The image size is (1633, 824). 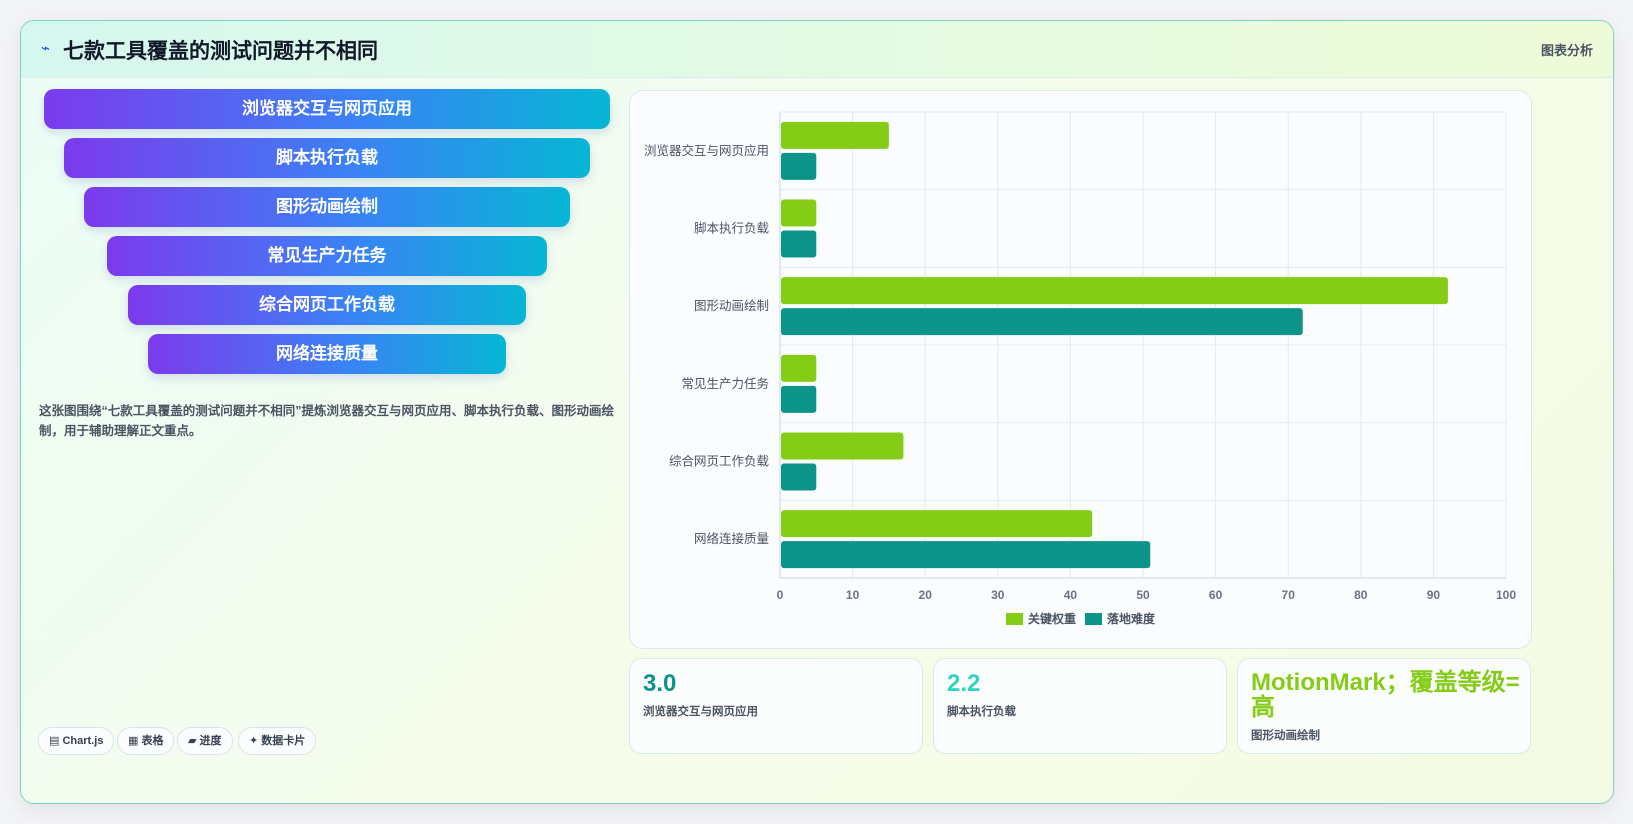 I want to click on y-tick-label: 常见生产力任务, so click(x=725, y=383).